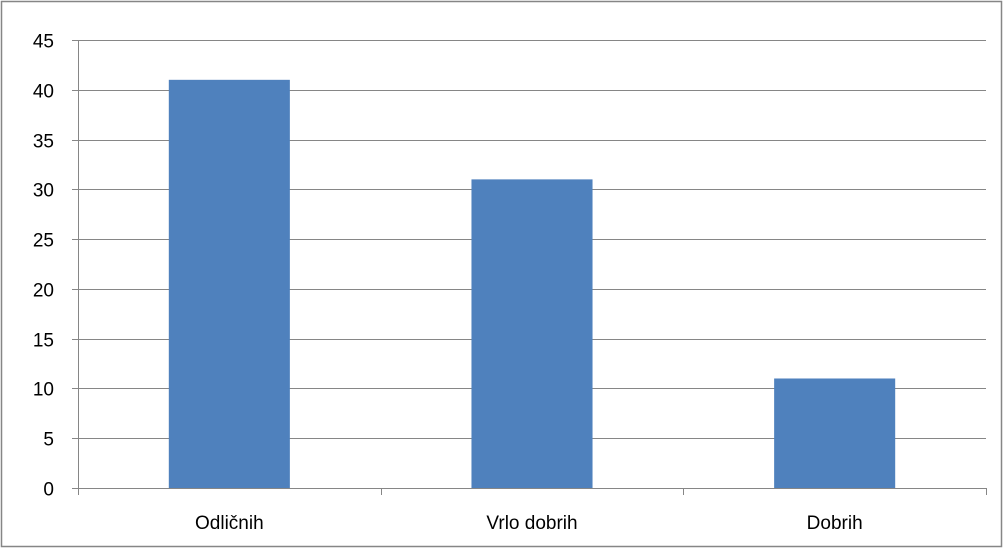  What do you see at coordinates (43, 266) in the screenshot?
I see `y-tick-labels: 0 5 10 15 20 25 30 35 40 45` at bounding box center [43, 266].